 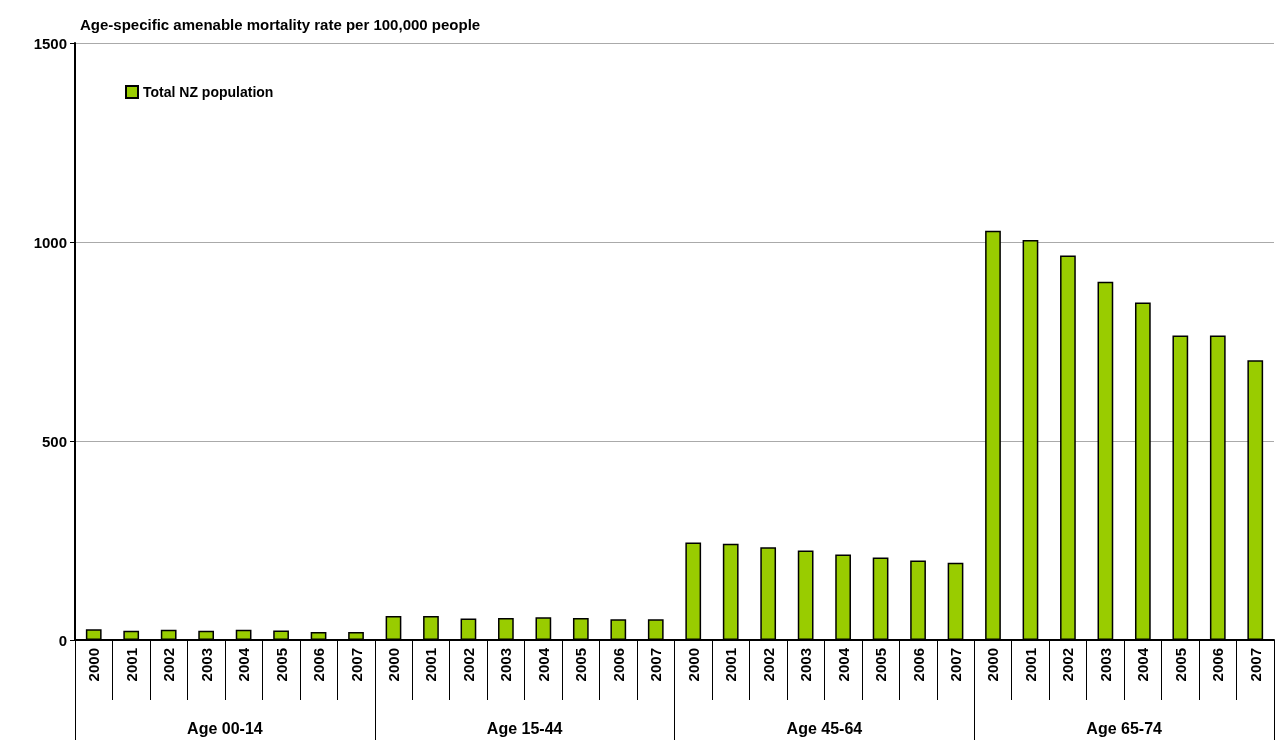 I want to click on text: Age 15-44, so click(x=524, y=728).